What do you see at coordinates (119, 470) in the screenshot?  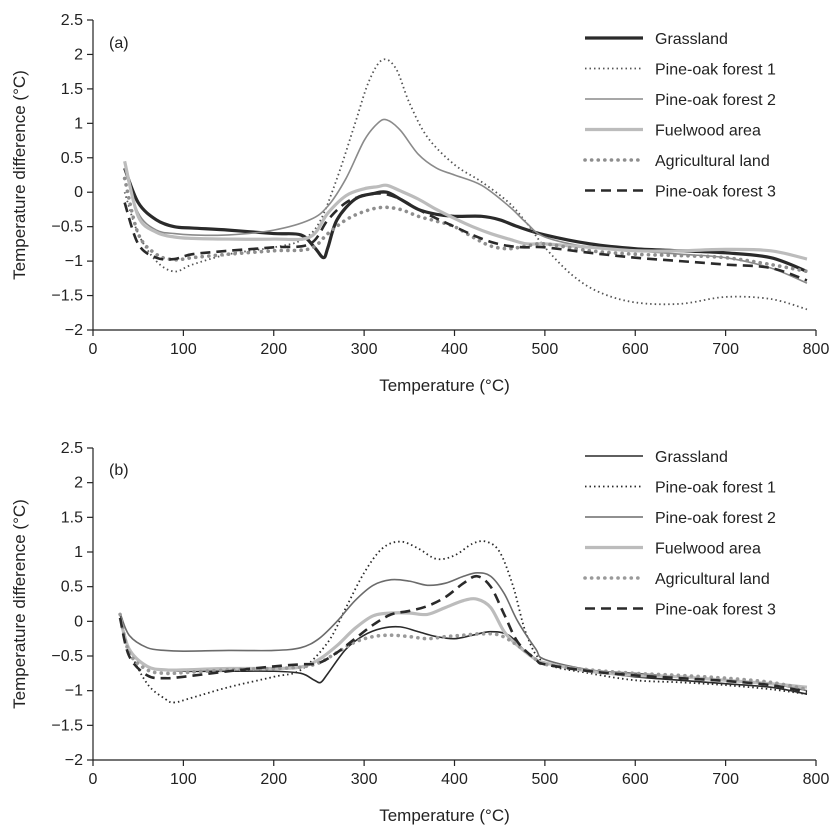 I see `panel-label: (b)` at bounding box center [119, 470].